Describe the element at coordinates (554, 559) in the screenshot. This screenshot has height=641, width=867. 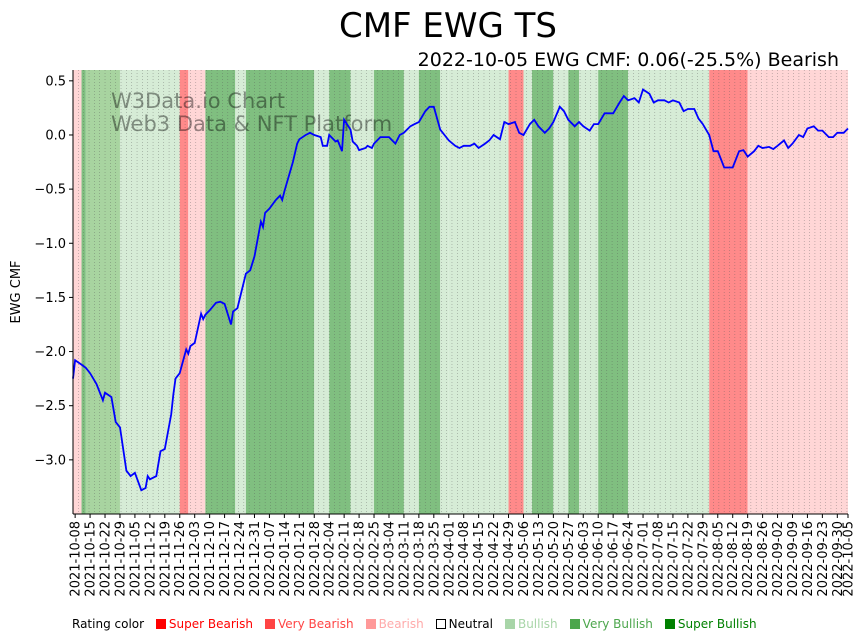
I see `x-tick-label: 2022-05-20` at that location.